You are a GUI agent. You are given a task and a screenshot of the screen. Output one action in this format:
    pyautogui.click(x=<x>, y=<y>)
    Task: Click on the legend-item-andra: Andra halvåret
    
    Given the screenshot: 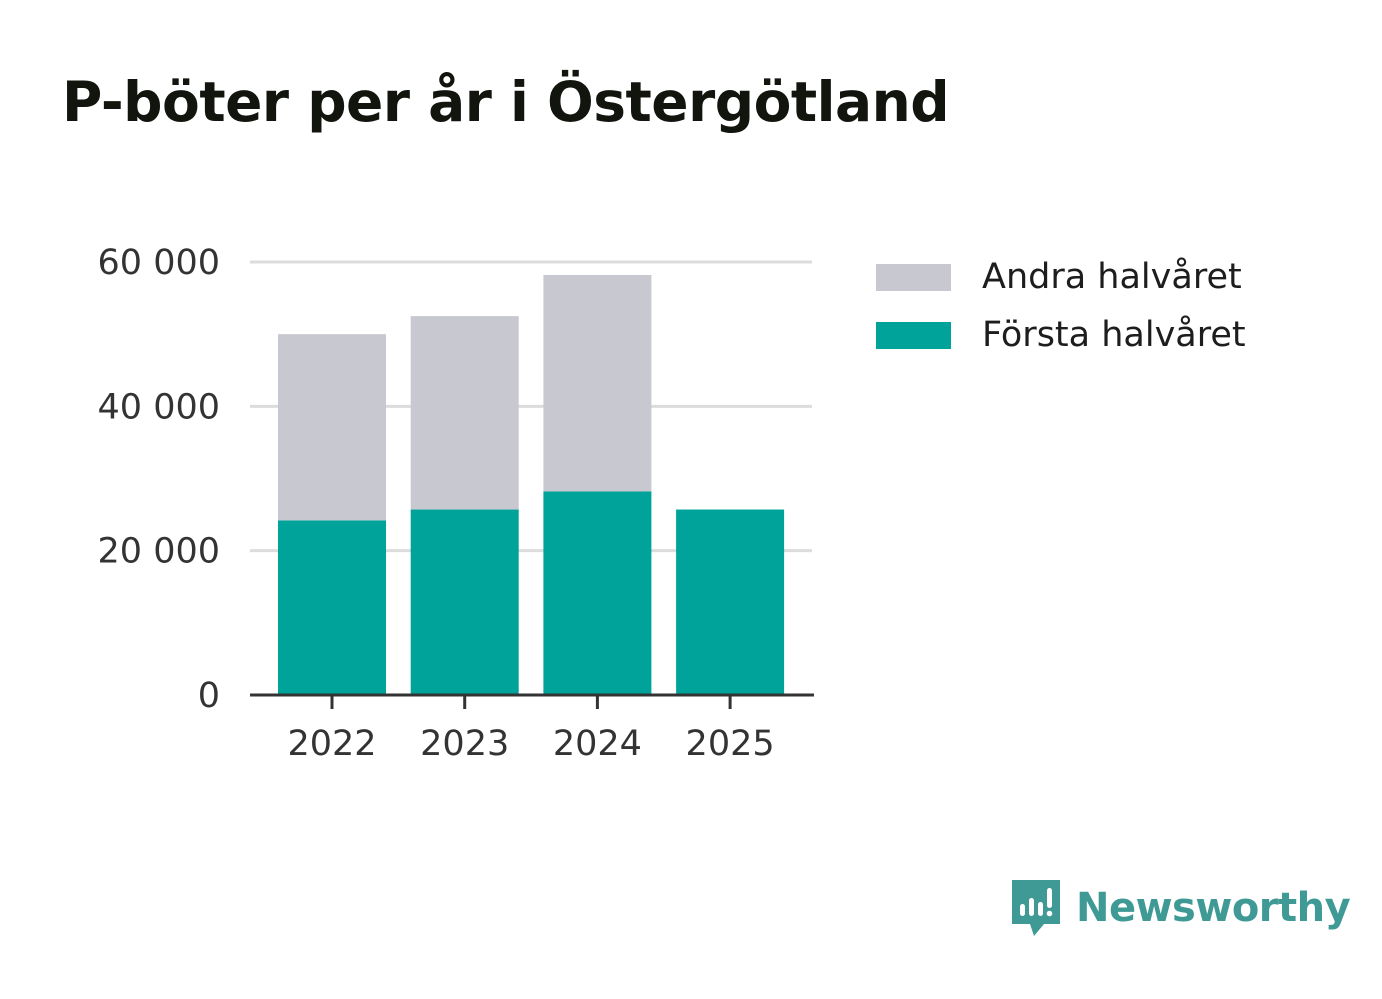 What is the action you would take?
    pyautogui.click(x=1061, y=277)
    